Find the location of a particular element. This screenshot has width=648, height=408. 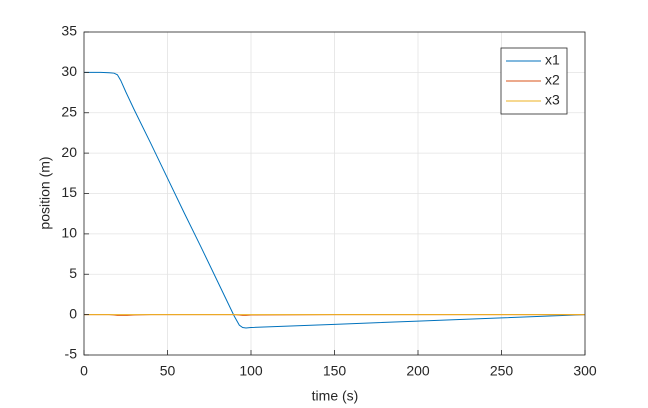

legend-label: x2 is located at coordinates (552, 80).